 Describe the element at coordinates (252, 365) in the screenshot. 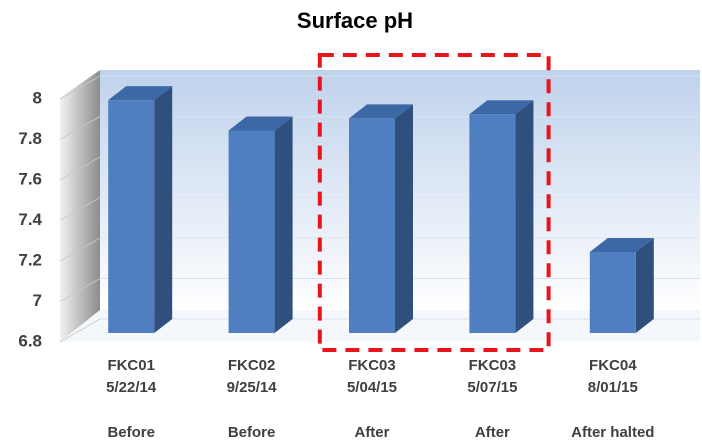

I see `x-tick-label: FKC02` at that location.